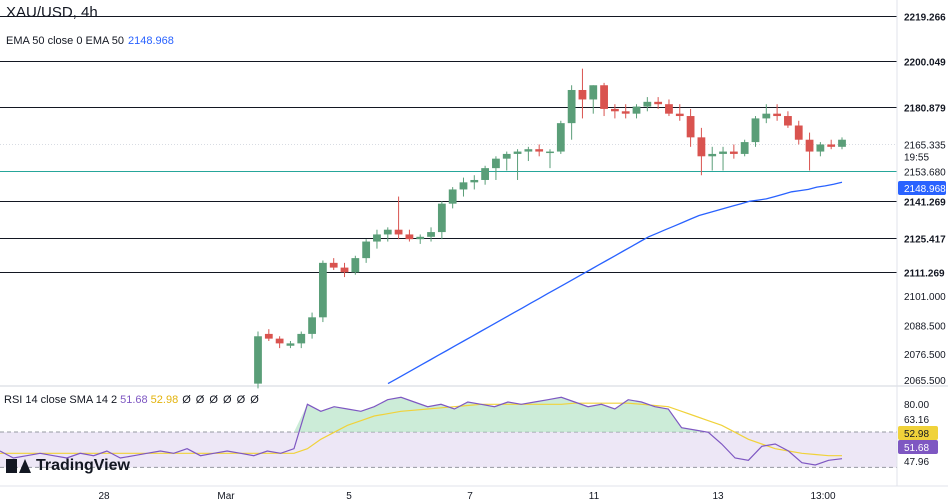  What do you see at coordinates (925, 173) in the screenshot?
I see `support-level-badge: 2153.680` at bounding box center [925, 173].